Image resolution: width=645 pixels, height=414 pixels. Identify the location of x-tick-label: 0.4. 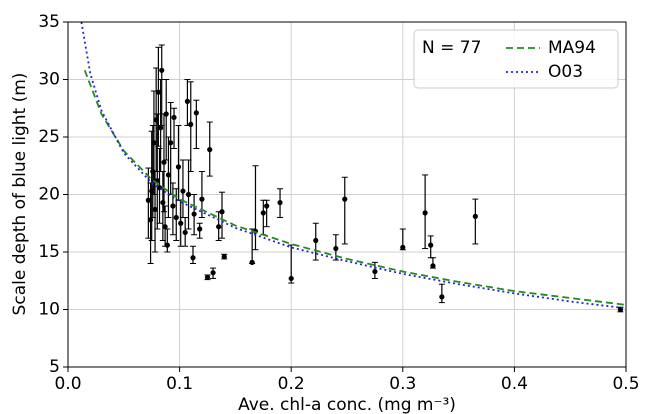
(514, 384).